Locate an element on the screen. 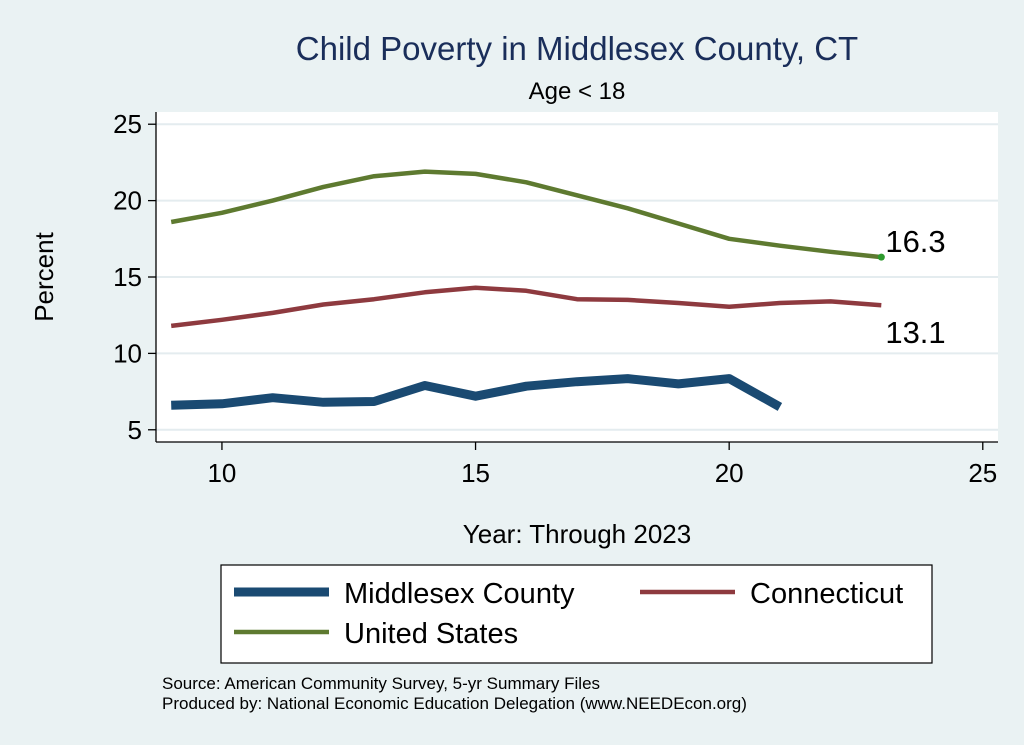 The width and height of the screenshot is (1024, 745). chart-title: Child Poverty in Middlesex County, CT is located at coordinates (577, 48).